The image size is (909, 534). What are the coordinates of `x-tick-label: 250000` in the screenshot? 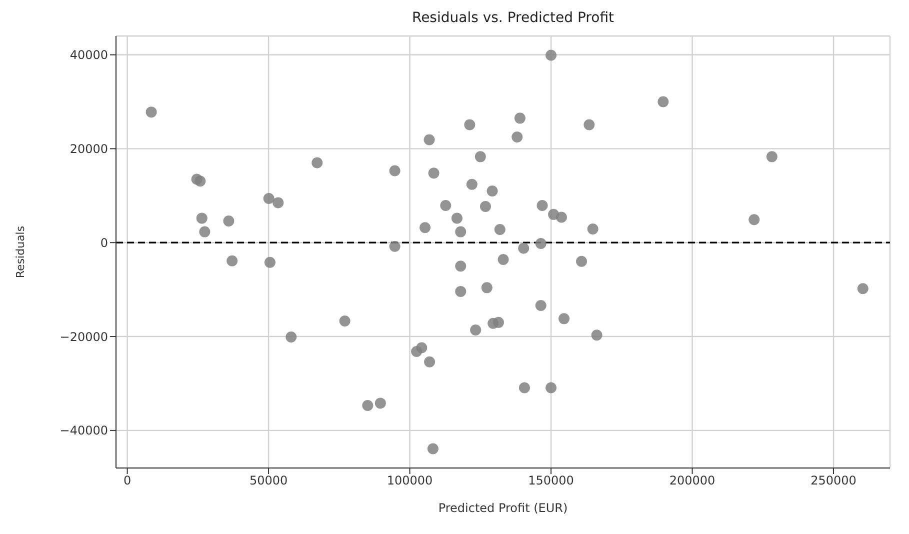 It's located at (833, 481).